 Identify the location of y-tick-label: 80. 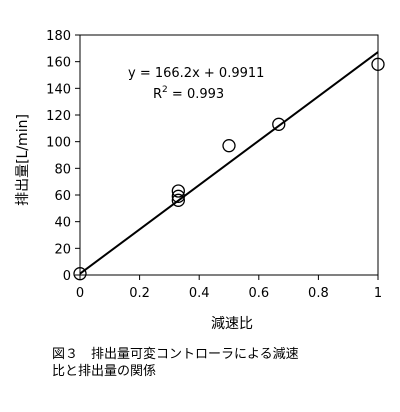
(62, 169).